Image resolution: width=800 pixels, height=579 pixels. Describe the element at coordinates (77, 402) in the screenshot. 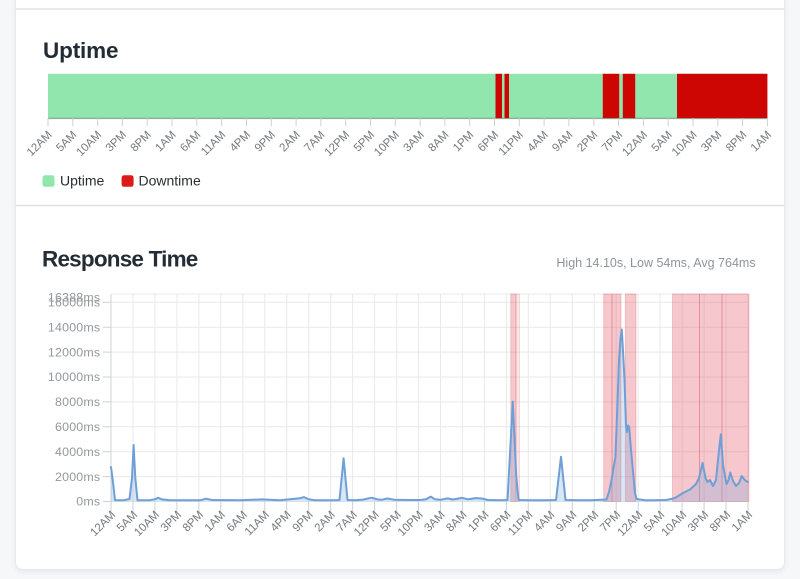

I see `svg-text: 8000ms` at that location.